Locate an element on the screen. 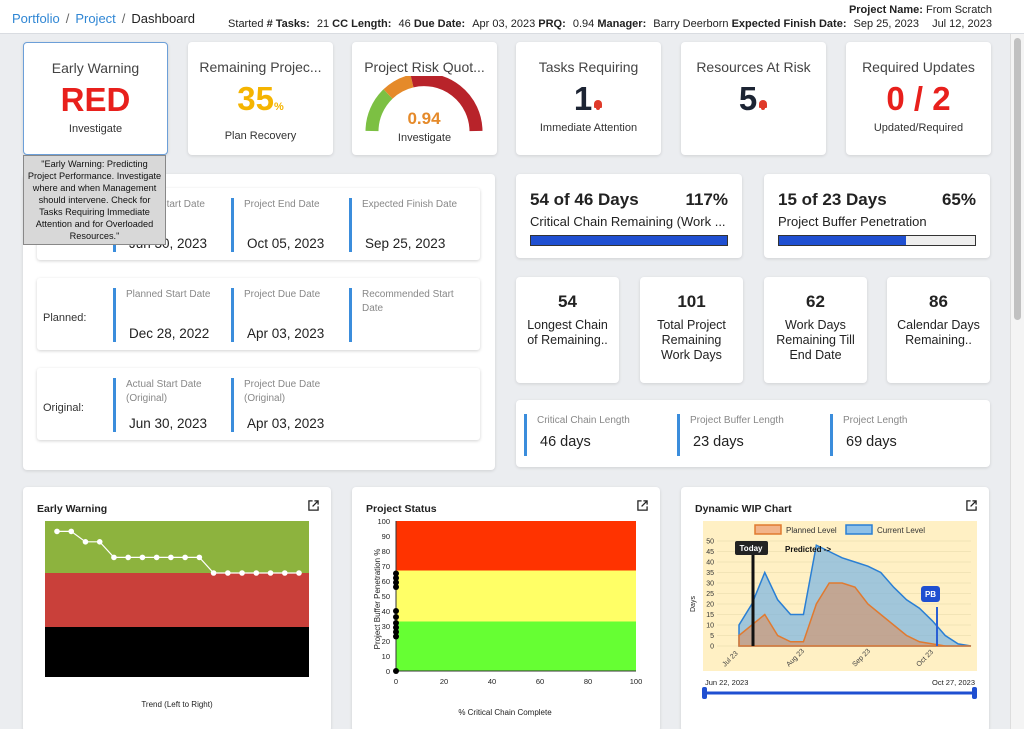 The width and height of the screenshot is (1024, 729). date-value: Oct 05, 2023 is located at coordinates (286, 243).